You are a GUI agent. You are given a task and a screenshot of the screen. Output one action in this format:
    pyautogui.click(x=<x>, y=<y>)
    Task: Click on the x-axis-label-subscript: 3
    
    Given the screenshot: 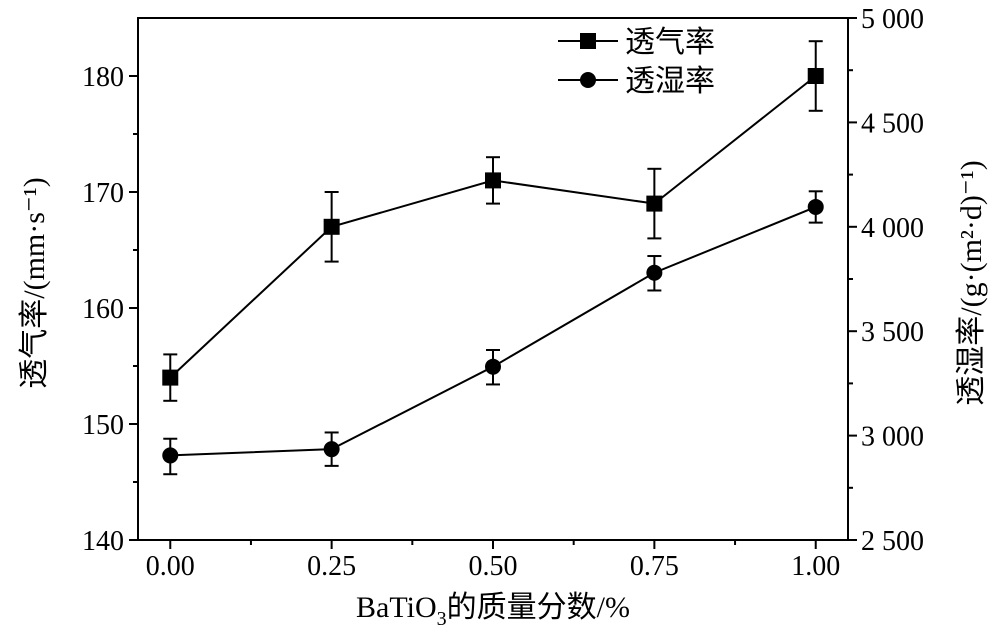 What is the action you would take?
    pyautogui.click(x=442, y=619)
    